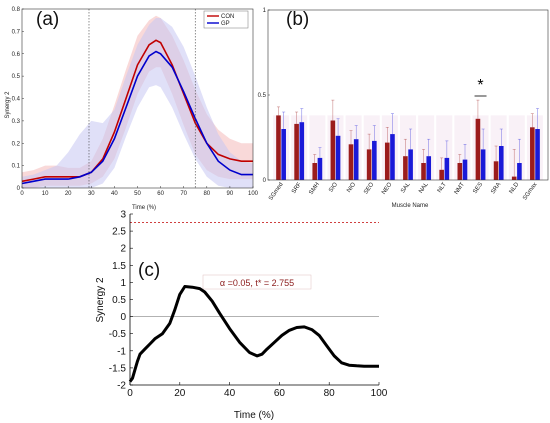 The height and width of the screenshot is (423, 550). I want to click on bar-bg-sio, so click(335, 147).